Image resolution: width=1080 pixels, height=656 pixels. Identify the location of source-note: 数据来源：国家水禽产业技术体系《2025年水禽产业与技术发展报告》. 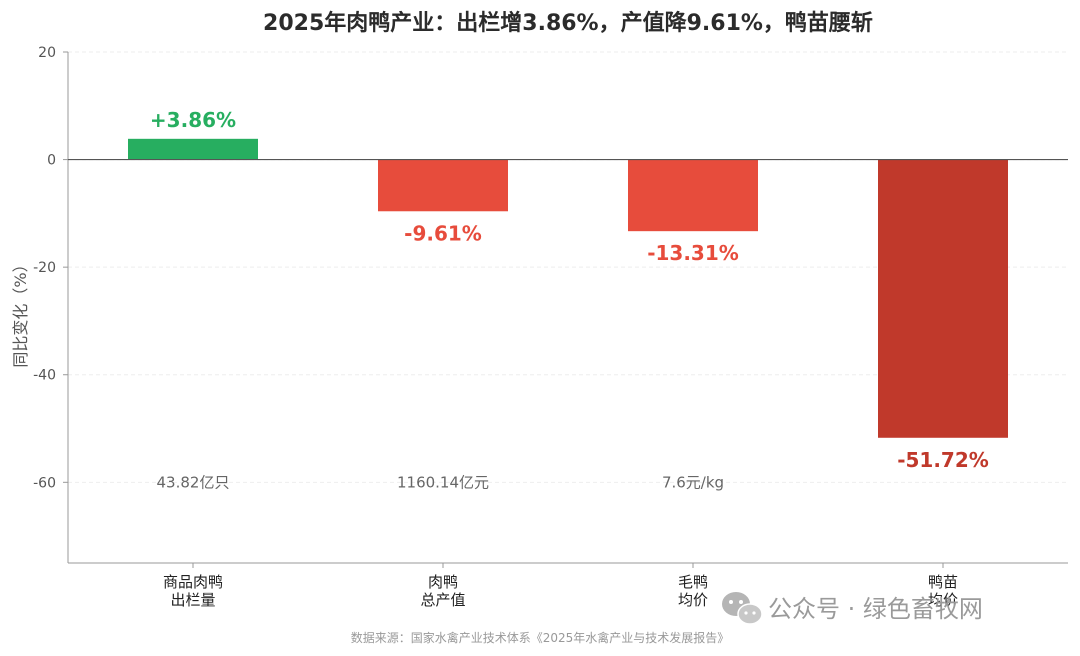
(540, 637).